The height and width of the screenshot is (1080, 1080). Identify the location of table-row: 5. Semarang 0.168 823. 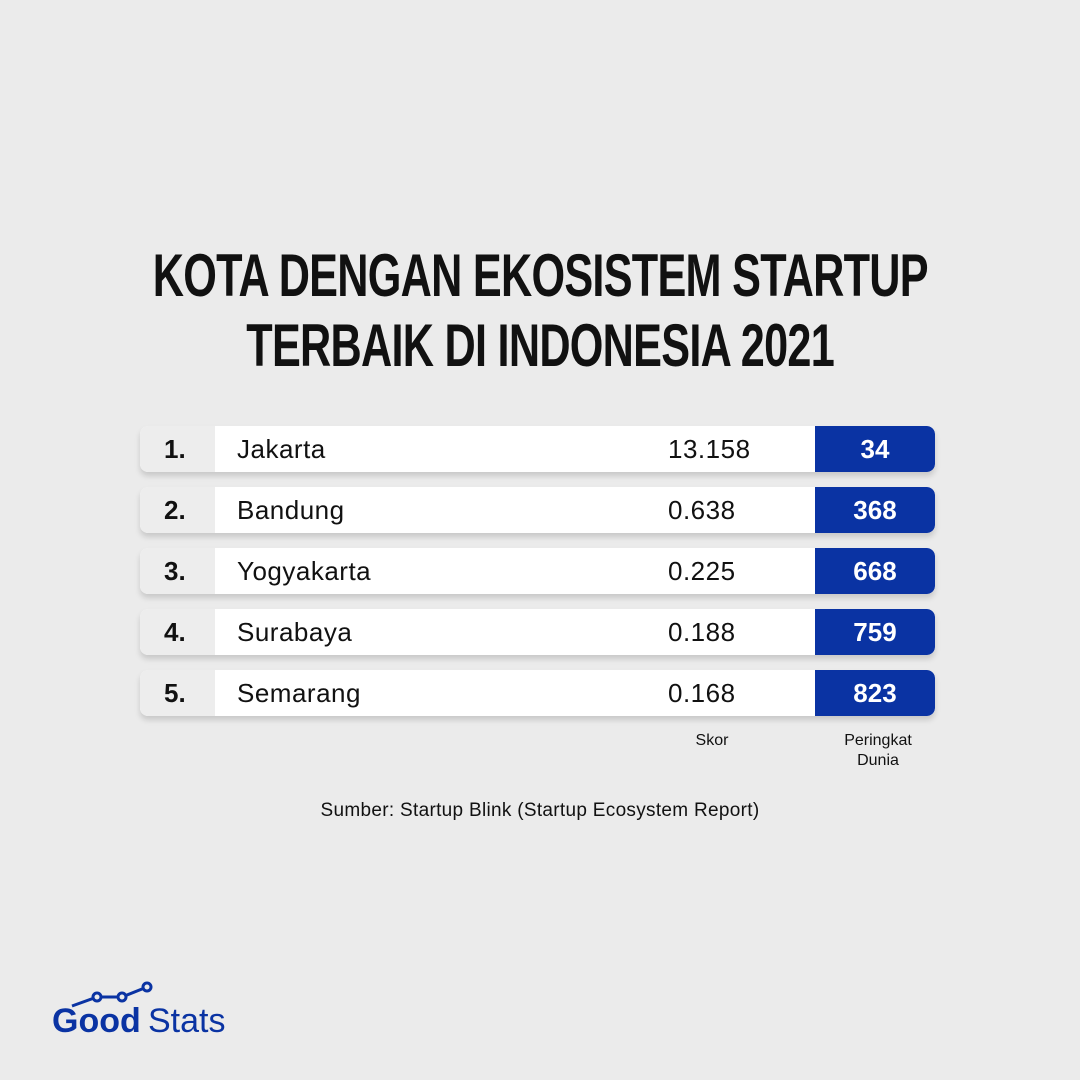
(537, 693).